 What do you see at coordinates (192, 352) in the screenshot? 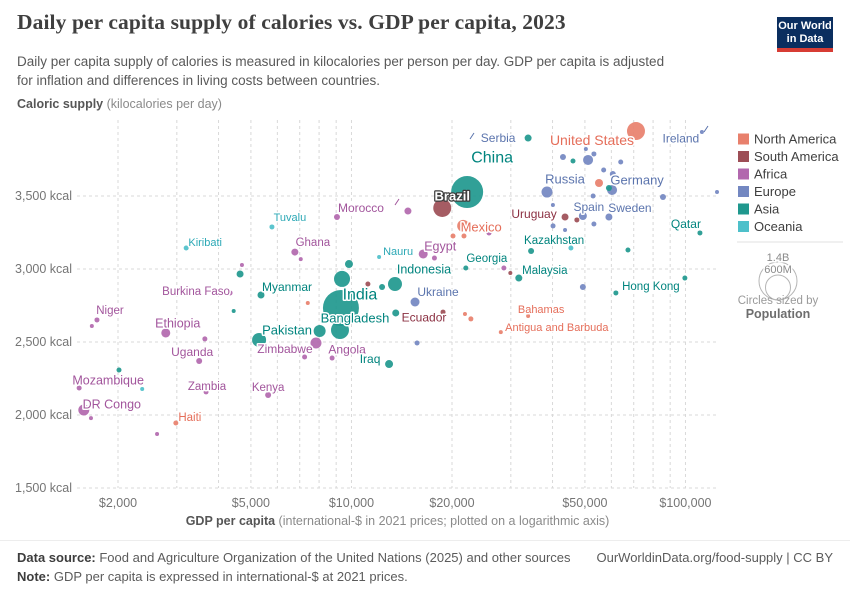
I see `country-label-uganda: Uganda` at bounding box center [192, 352].